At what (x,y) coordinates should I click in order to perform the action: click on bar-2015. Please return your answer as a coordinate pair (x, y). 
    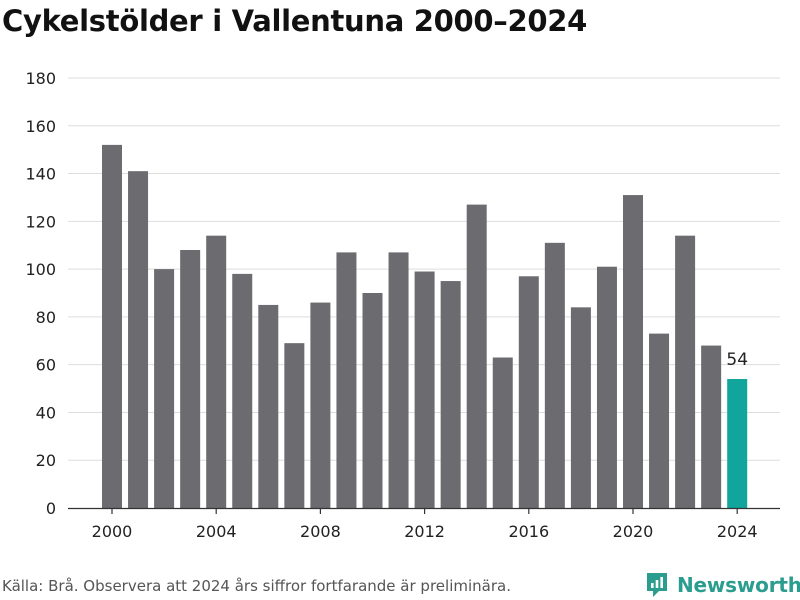
    Looking at the image, I should click on (502, 432).